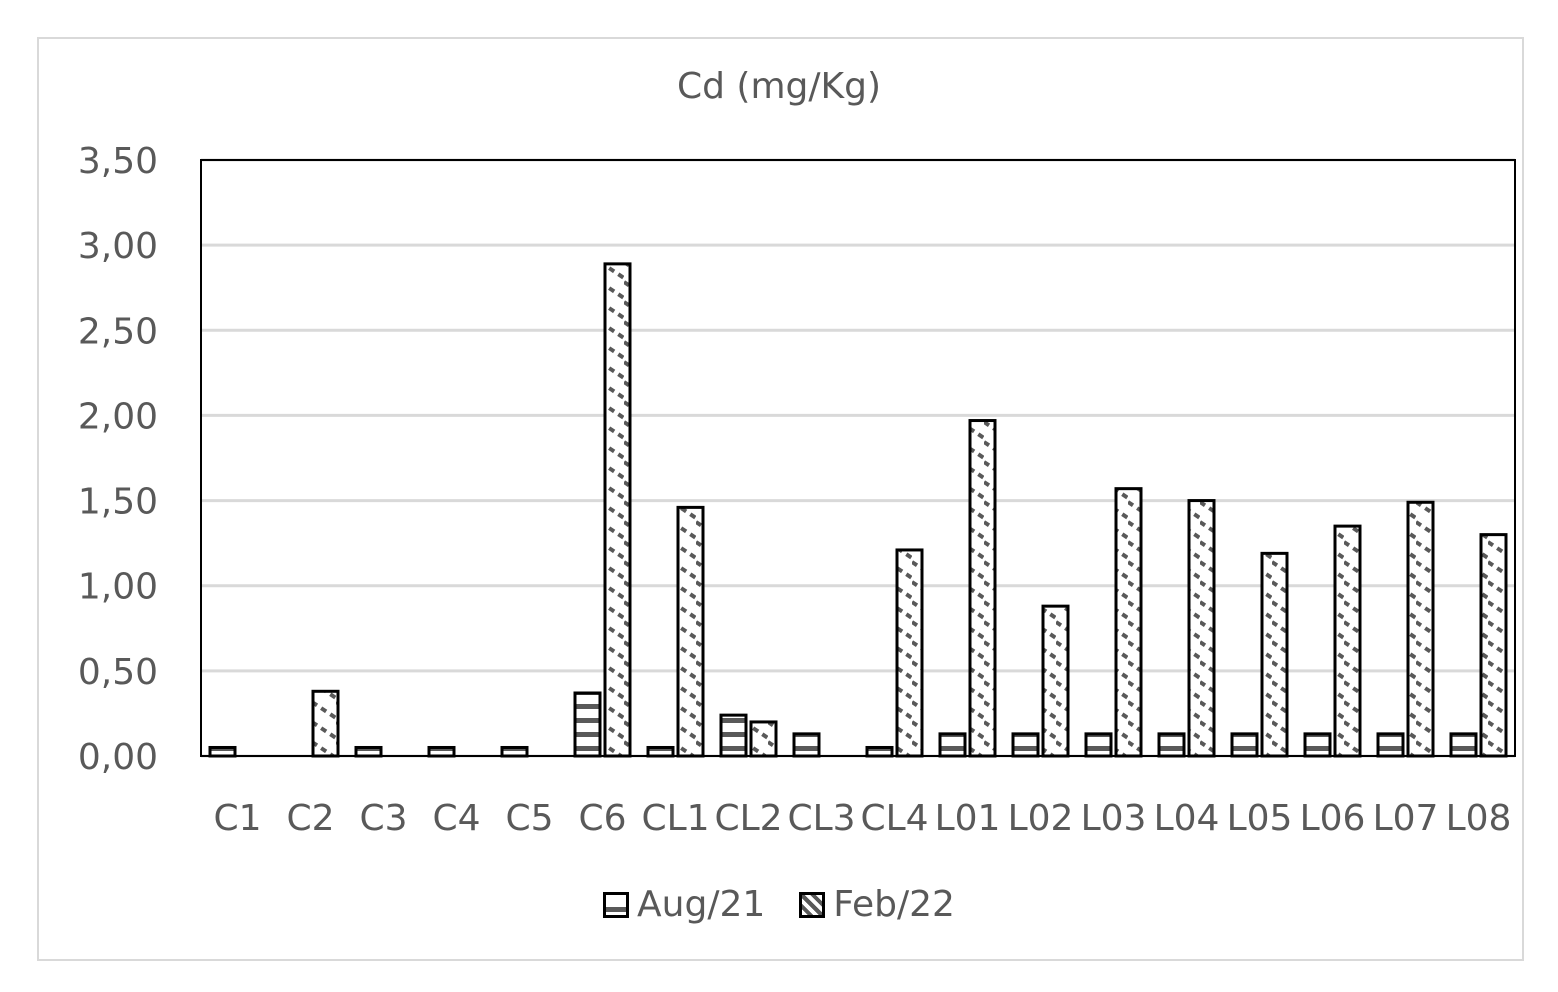 Image resolution: width=1558 pixels, height=992 pixels. Describe the element at coordinates (1187, 818) in the screenshot. I see `x-tick-label: L04` at that location.